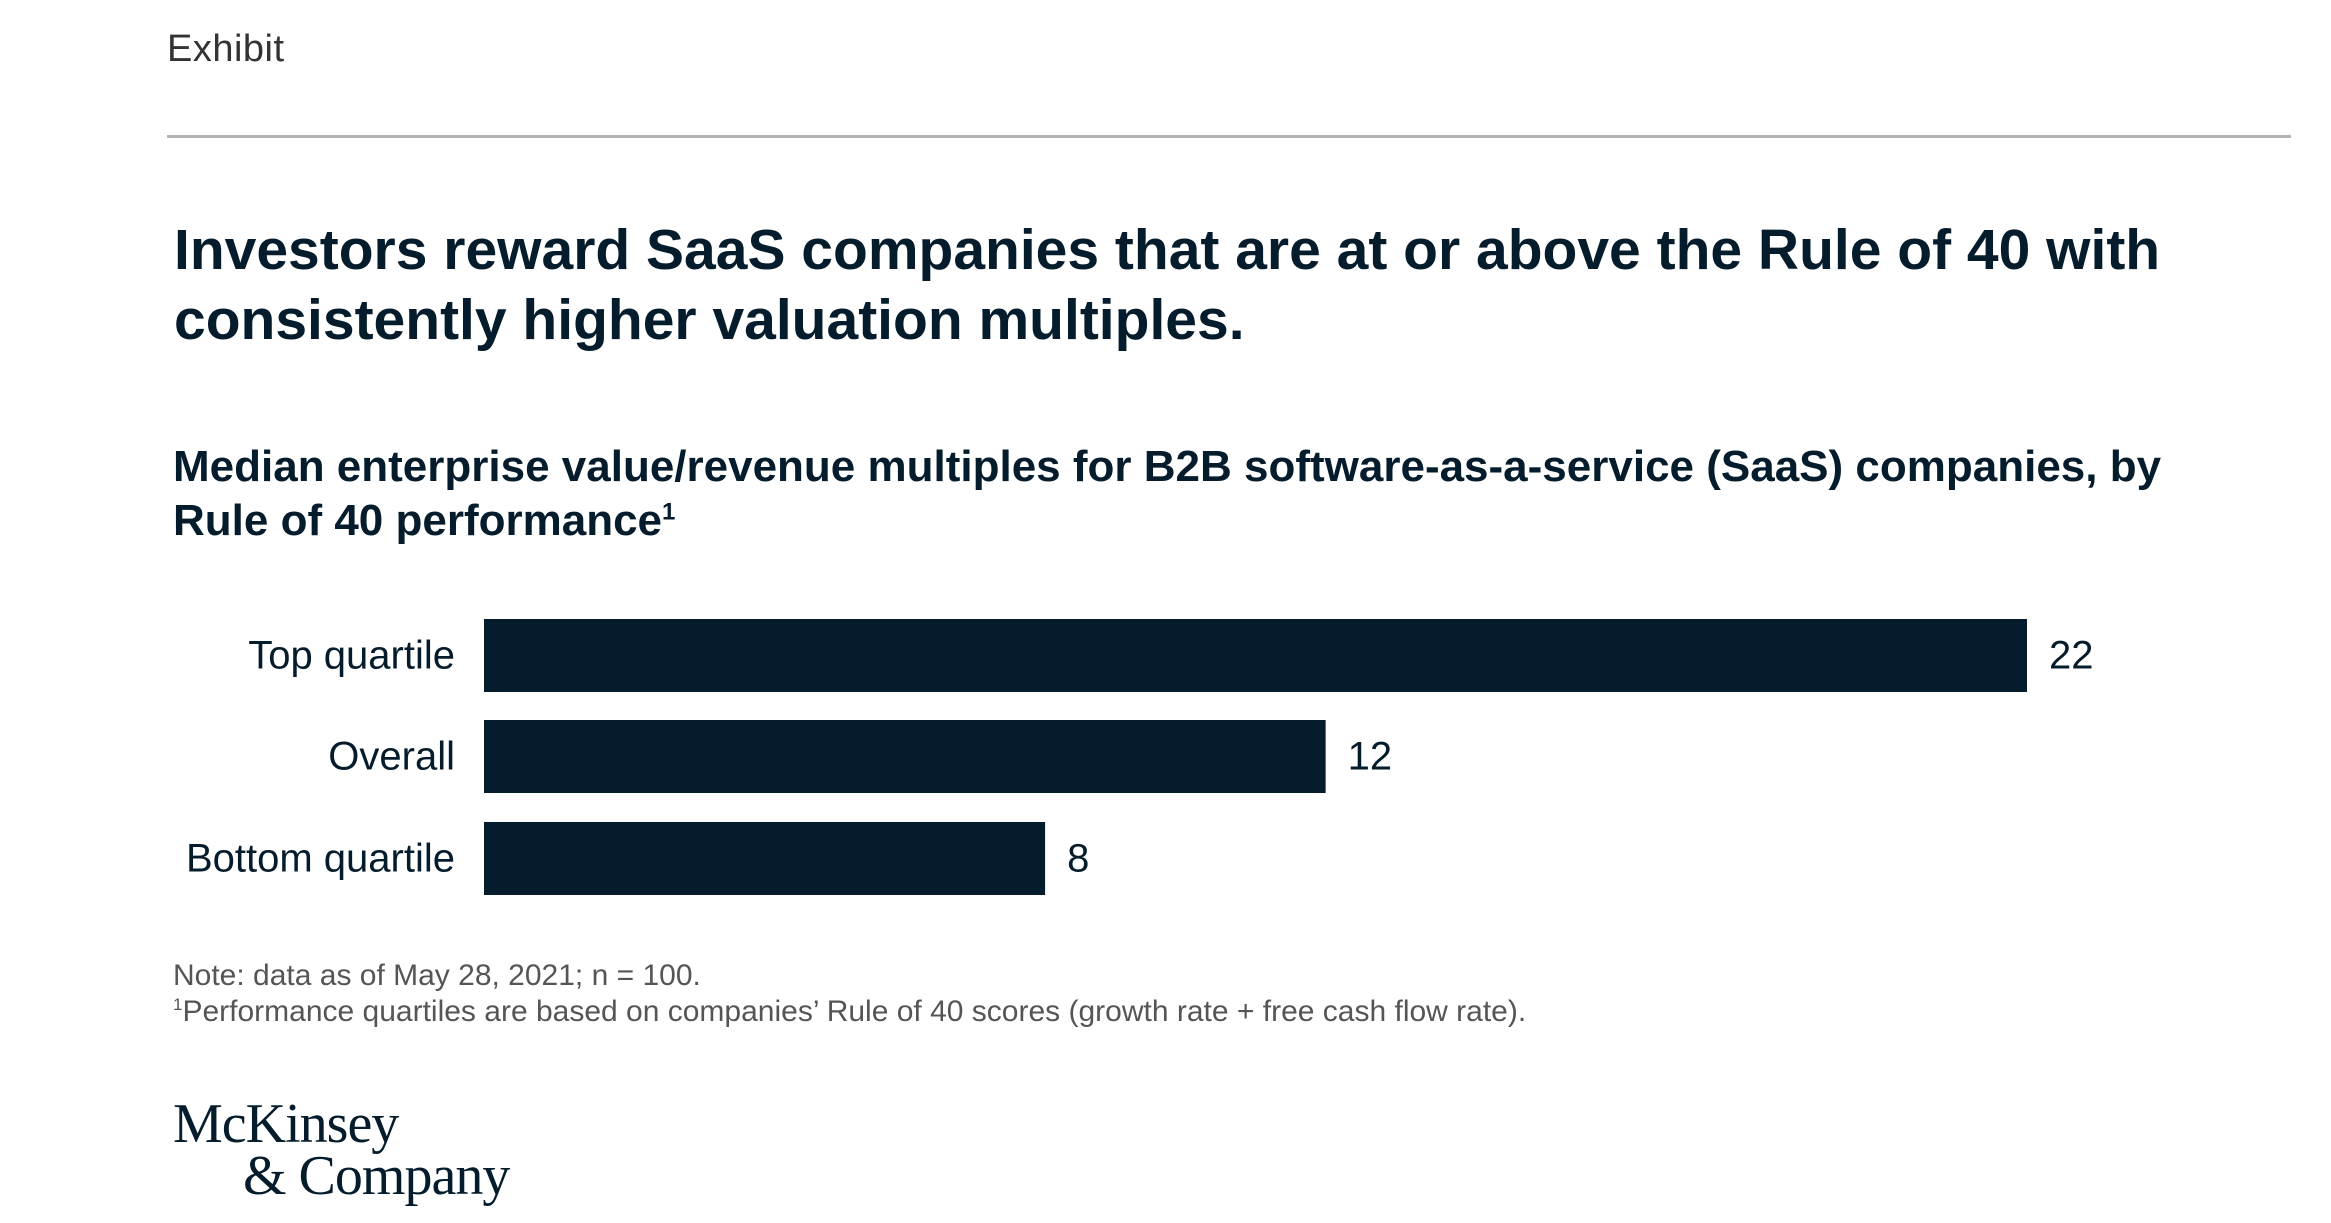  Describe the element at coordinates (905, 756) in the screenshot. I see `bar-overall` at that location.